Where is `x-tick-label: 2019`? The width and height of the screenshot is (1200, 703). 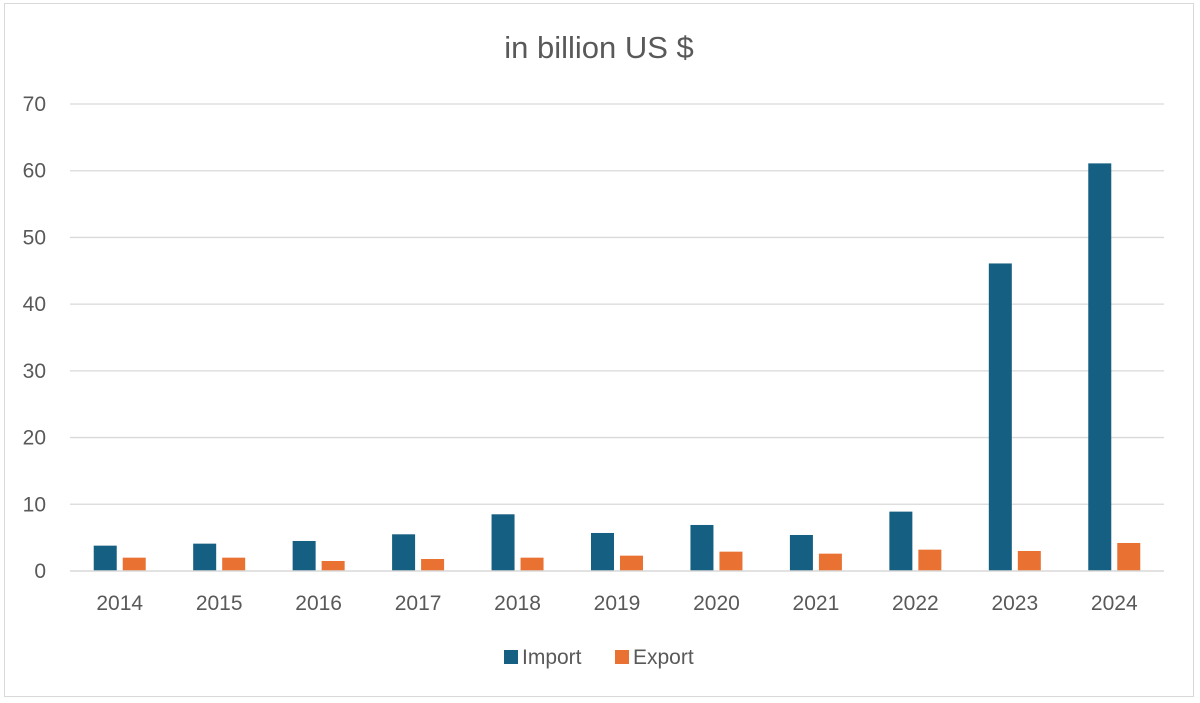 x-tick-label: 2019 is located at coordinates (617, 603).